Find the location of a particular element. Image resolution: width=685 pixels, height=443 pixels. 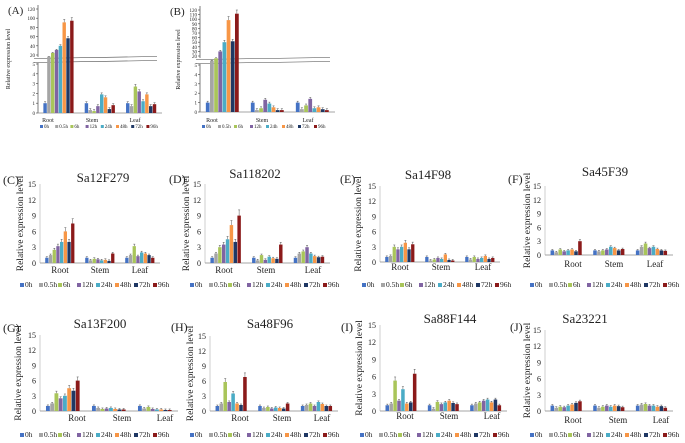

y-tick-label: 5 is located at coordinates (34, 65).